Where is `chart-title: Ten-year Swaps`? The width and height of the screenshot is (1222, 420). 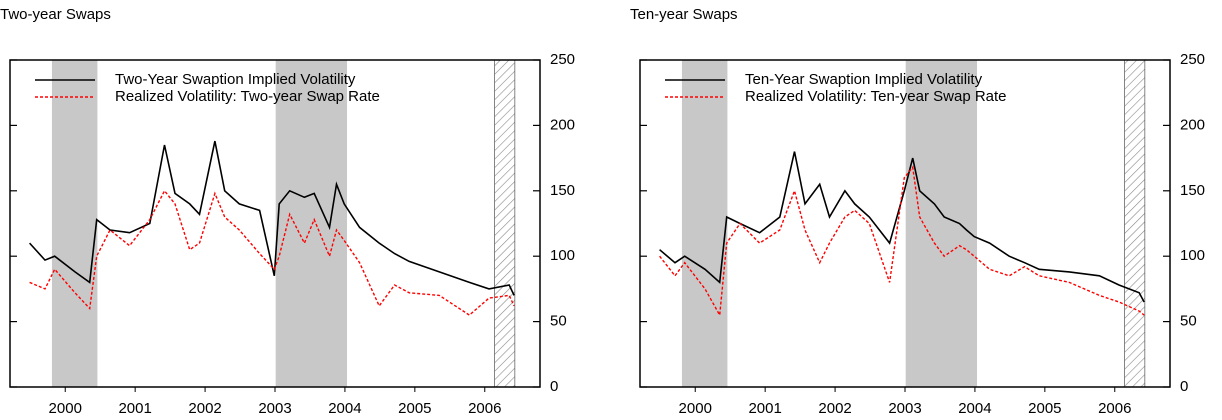
chart-title: Ten-year Swaps is located at coordinates (684, 14).